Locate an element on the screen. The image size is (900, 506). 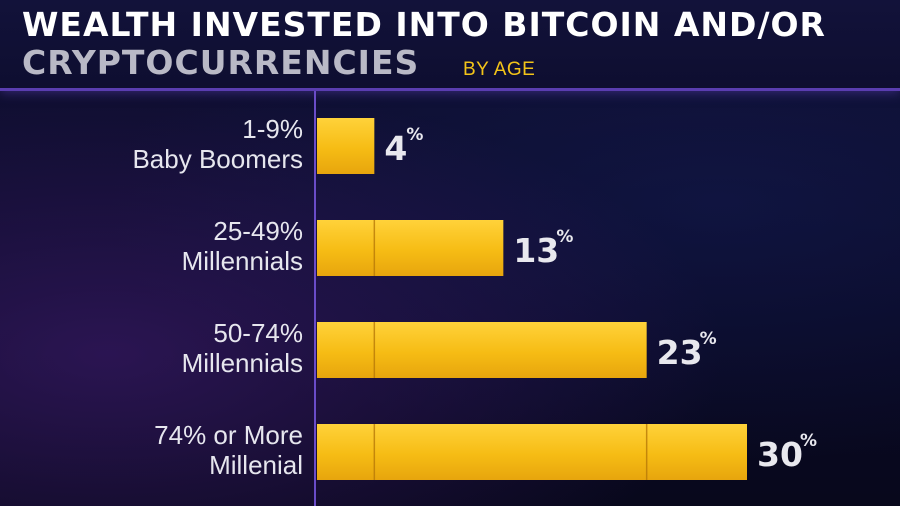
value-percent-sign-1: % is located at coordinates (414, 135).